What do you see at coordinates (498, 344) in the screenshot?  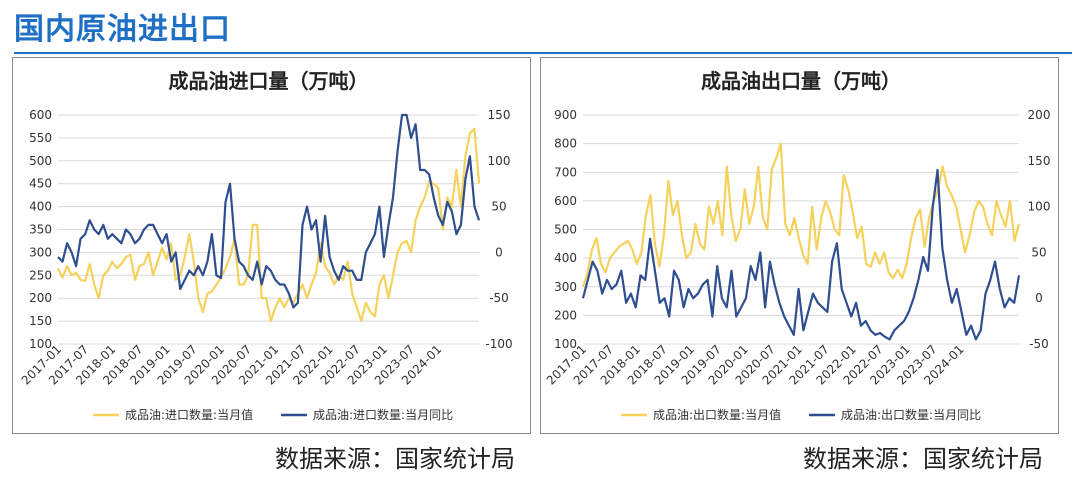 I see `right-axis-tick-label: -100` at bounding box center [498, 344].